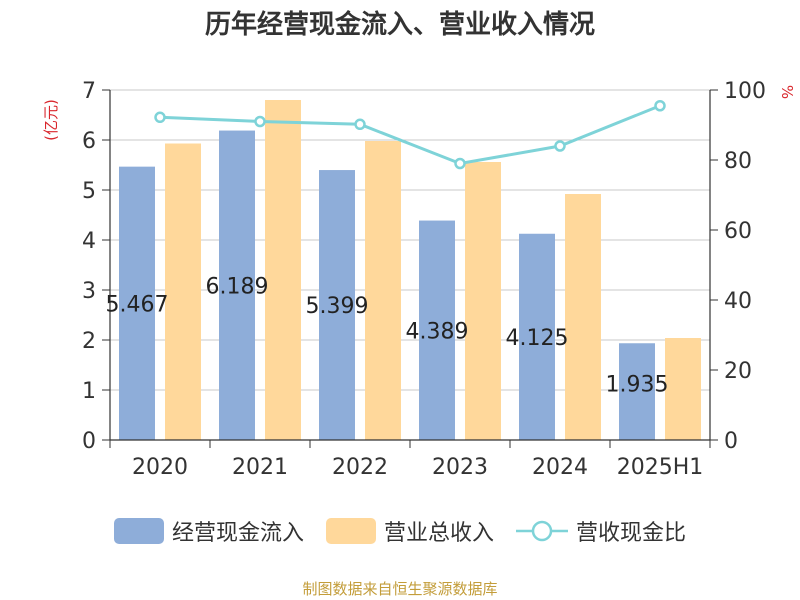 This screenshot has width=800, height=600. I want to click on y-left-tick-label: 6, so click(89, 141).